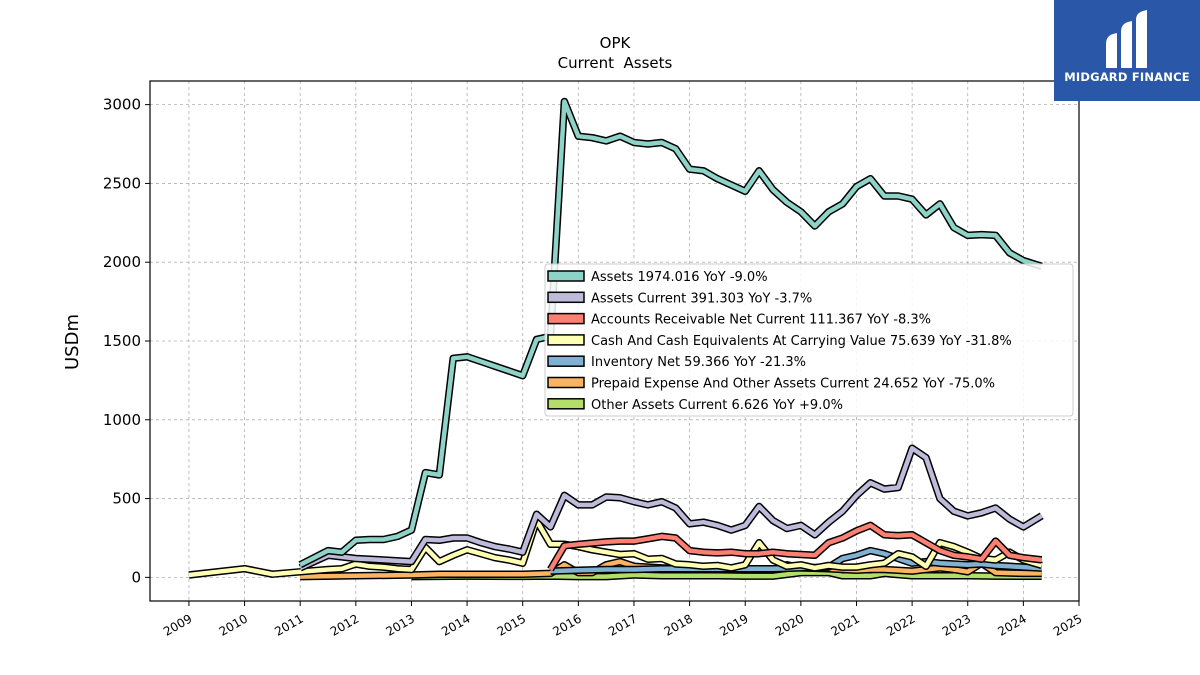 Image resolution: width=1200 pixels, height=675 pixels. Describe the element at coordinates (72, 342) in the screenshot. I see `y-axis-label: USDm` at that location.